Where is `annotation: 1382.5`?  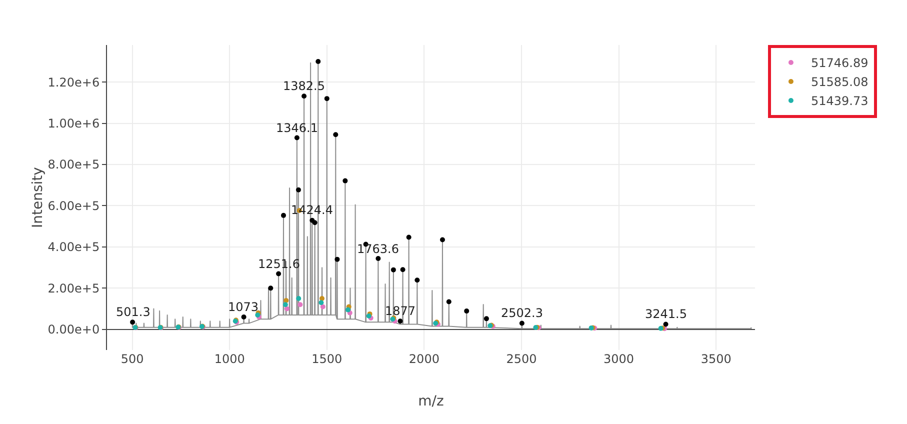 annotation: 1382.5 is located at coordinates (304, 86).